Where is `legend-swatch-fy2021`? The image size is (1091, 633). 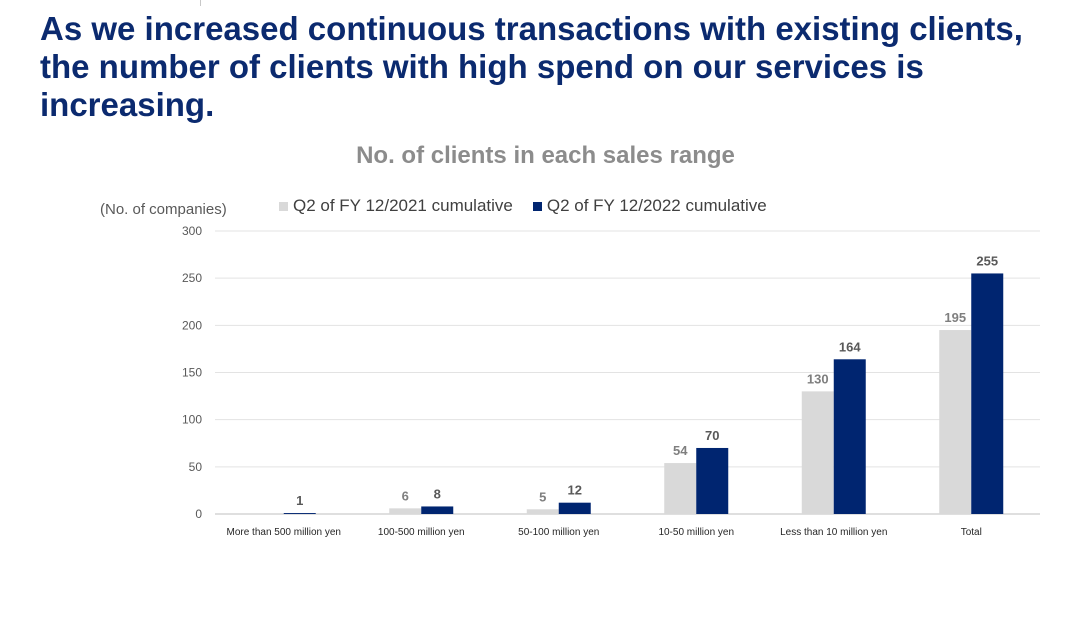 legend-swatch-fy2021 is located at coordinates (283, 206).